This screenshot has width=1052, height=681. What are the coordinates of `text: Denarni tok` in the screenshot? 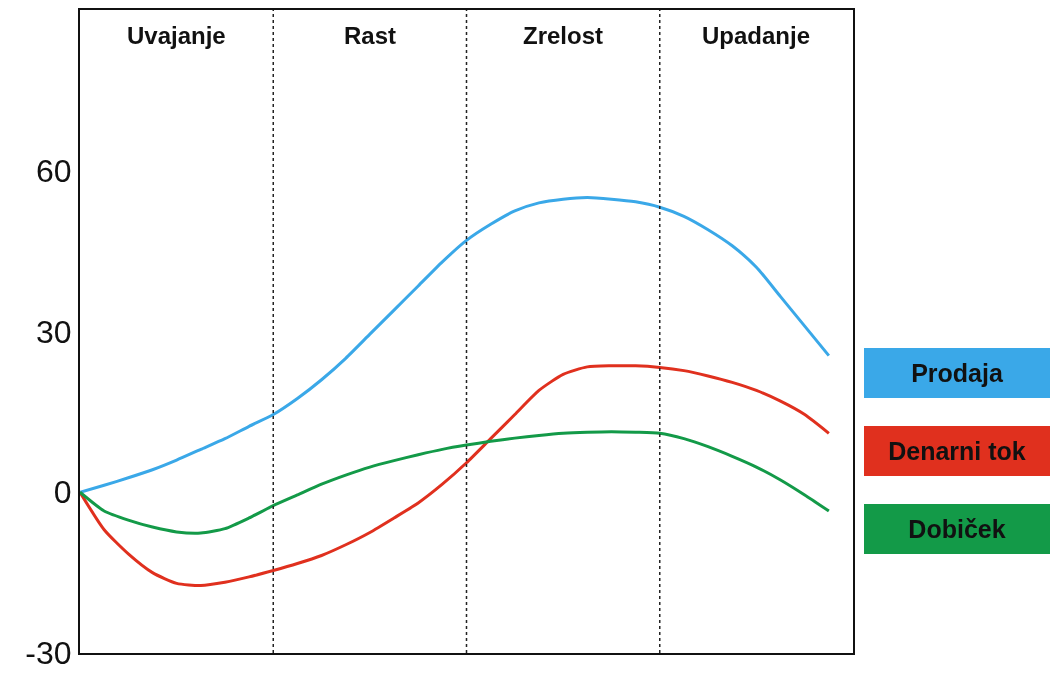 It's located at (957, 451).